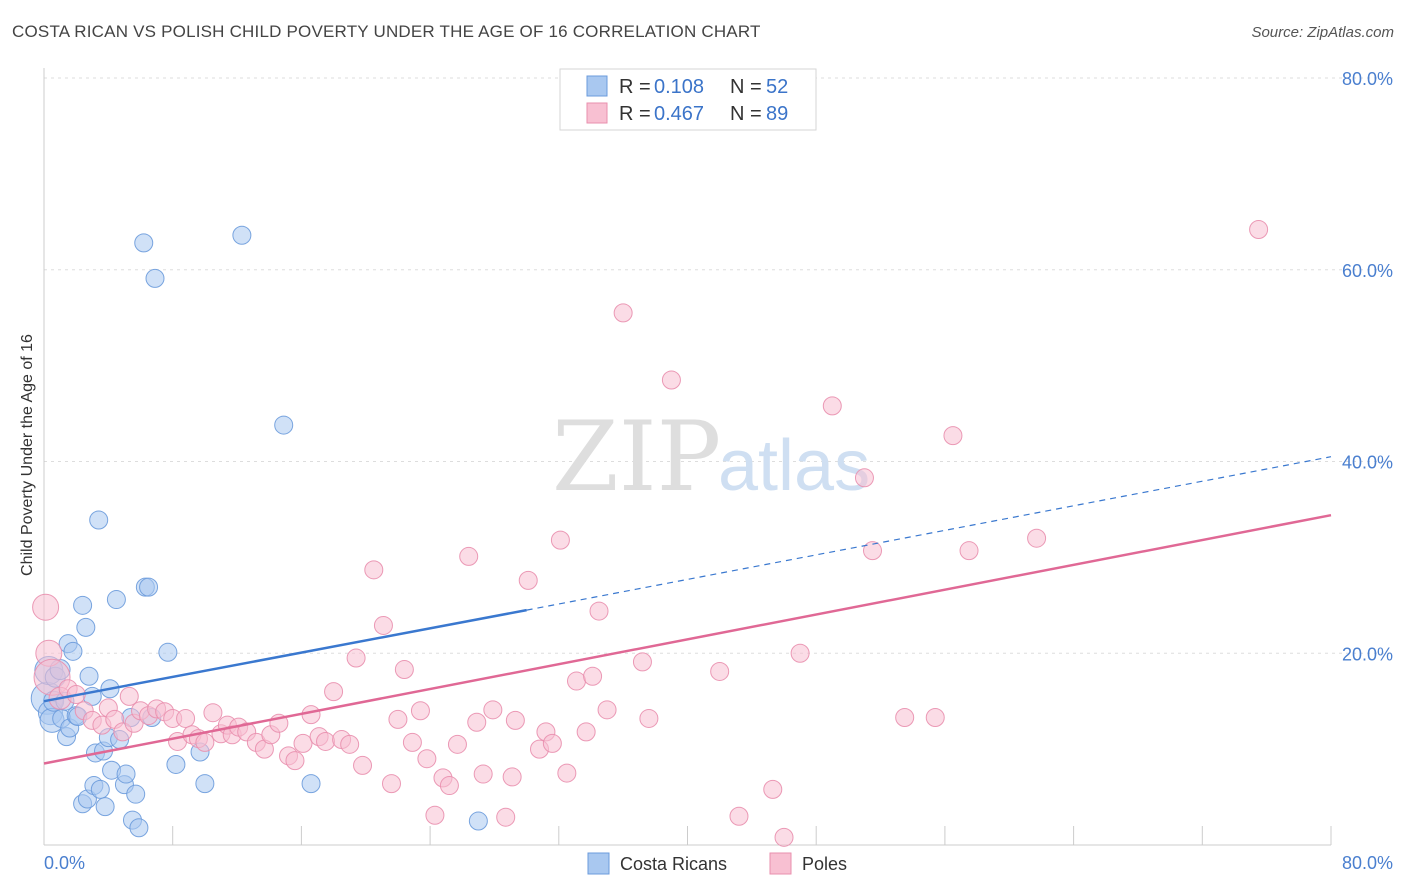 Image resolution: width=1406 pixels, height=892 pixels. I want to click on bottom-legend-swatch-costa-ricans, so click(598, 863).